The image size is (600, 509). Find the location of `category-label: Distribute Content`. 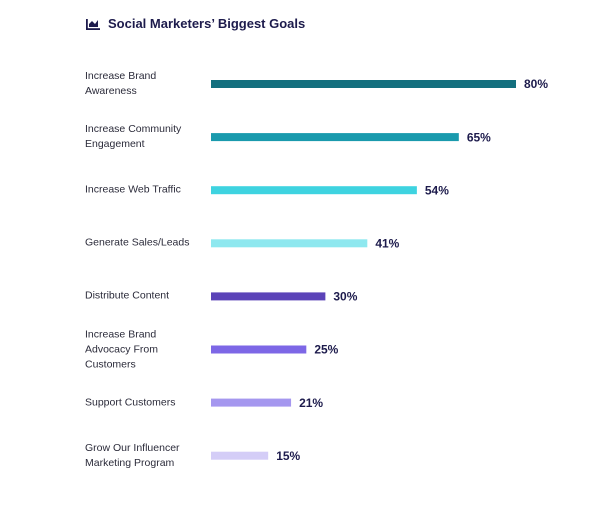

category-label: Distribute Content is located at coordinates (127, 295).